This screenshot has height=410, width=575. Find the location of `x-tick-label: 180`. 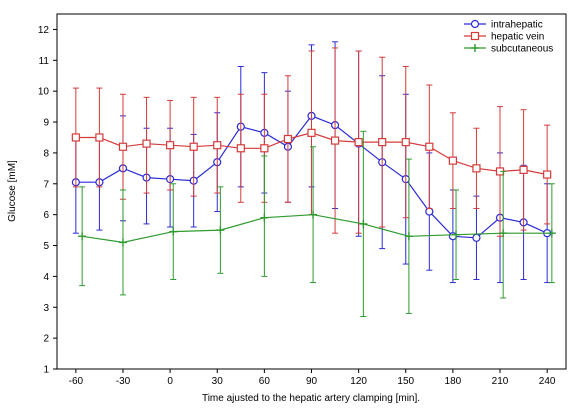

x-tick-label: 180 is located at coordinates (453, 381).